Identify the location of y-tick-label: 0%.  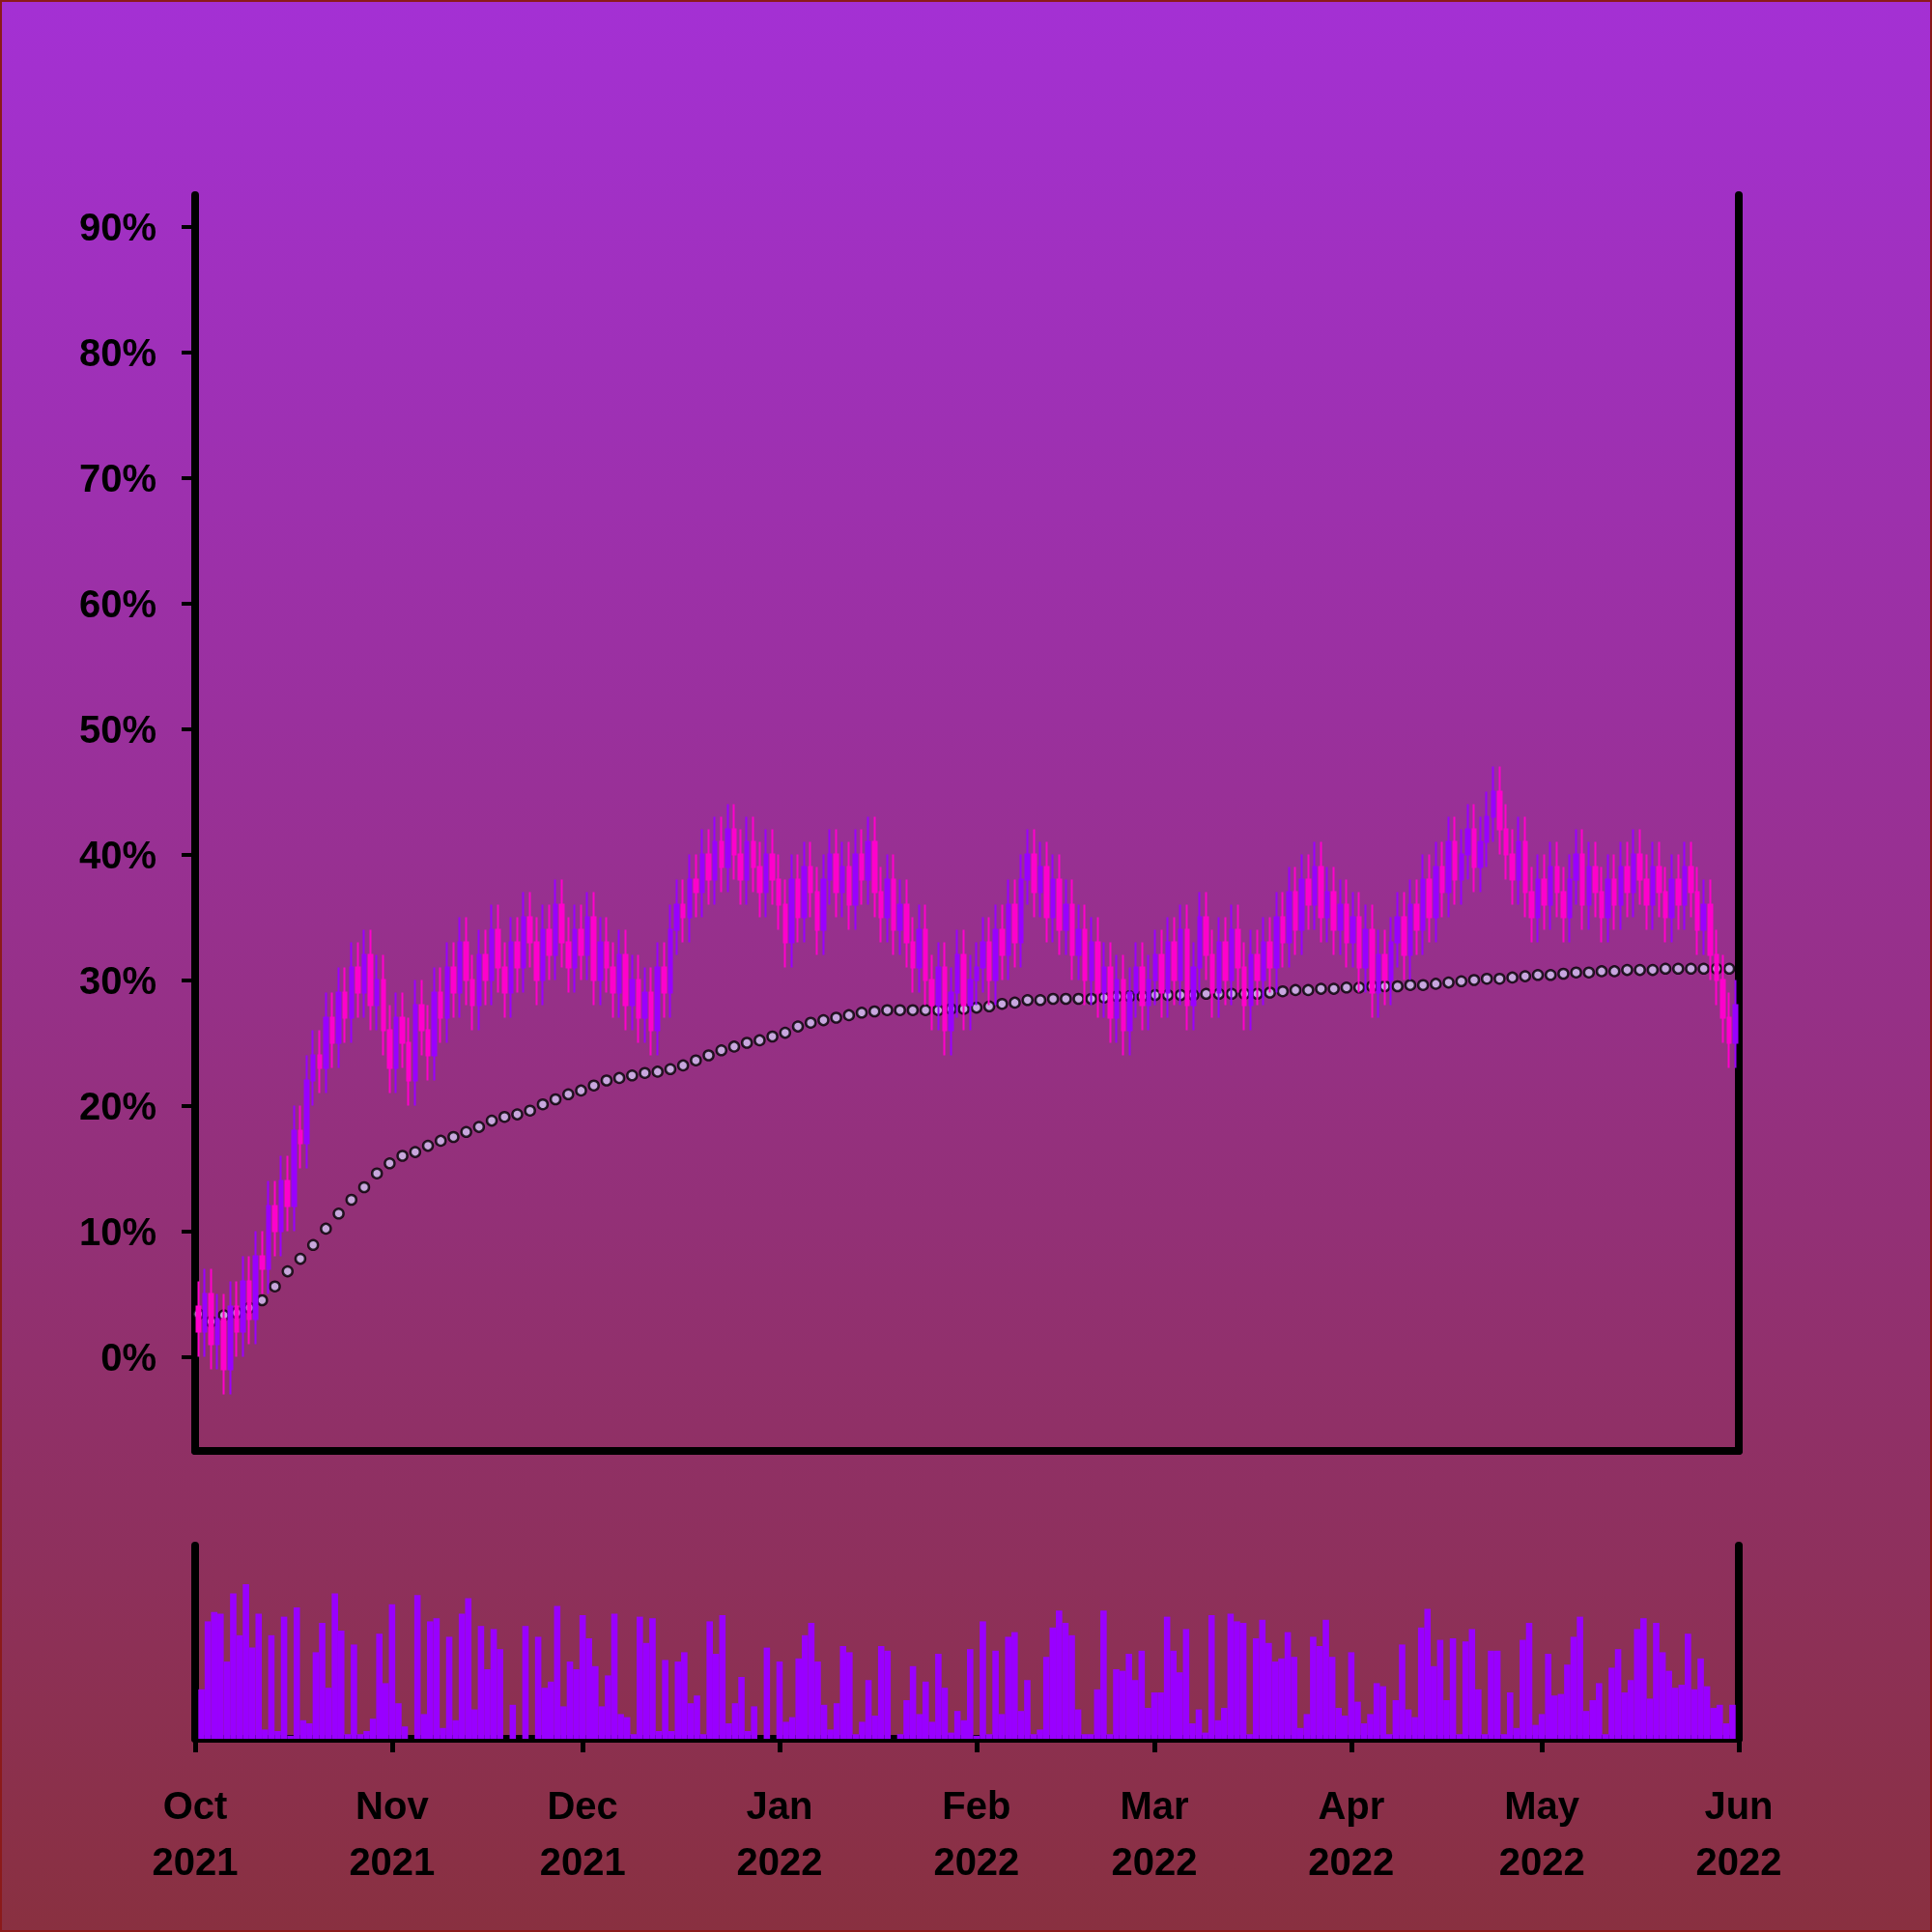
(128, 1356).